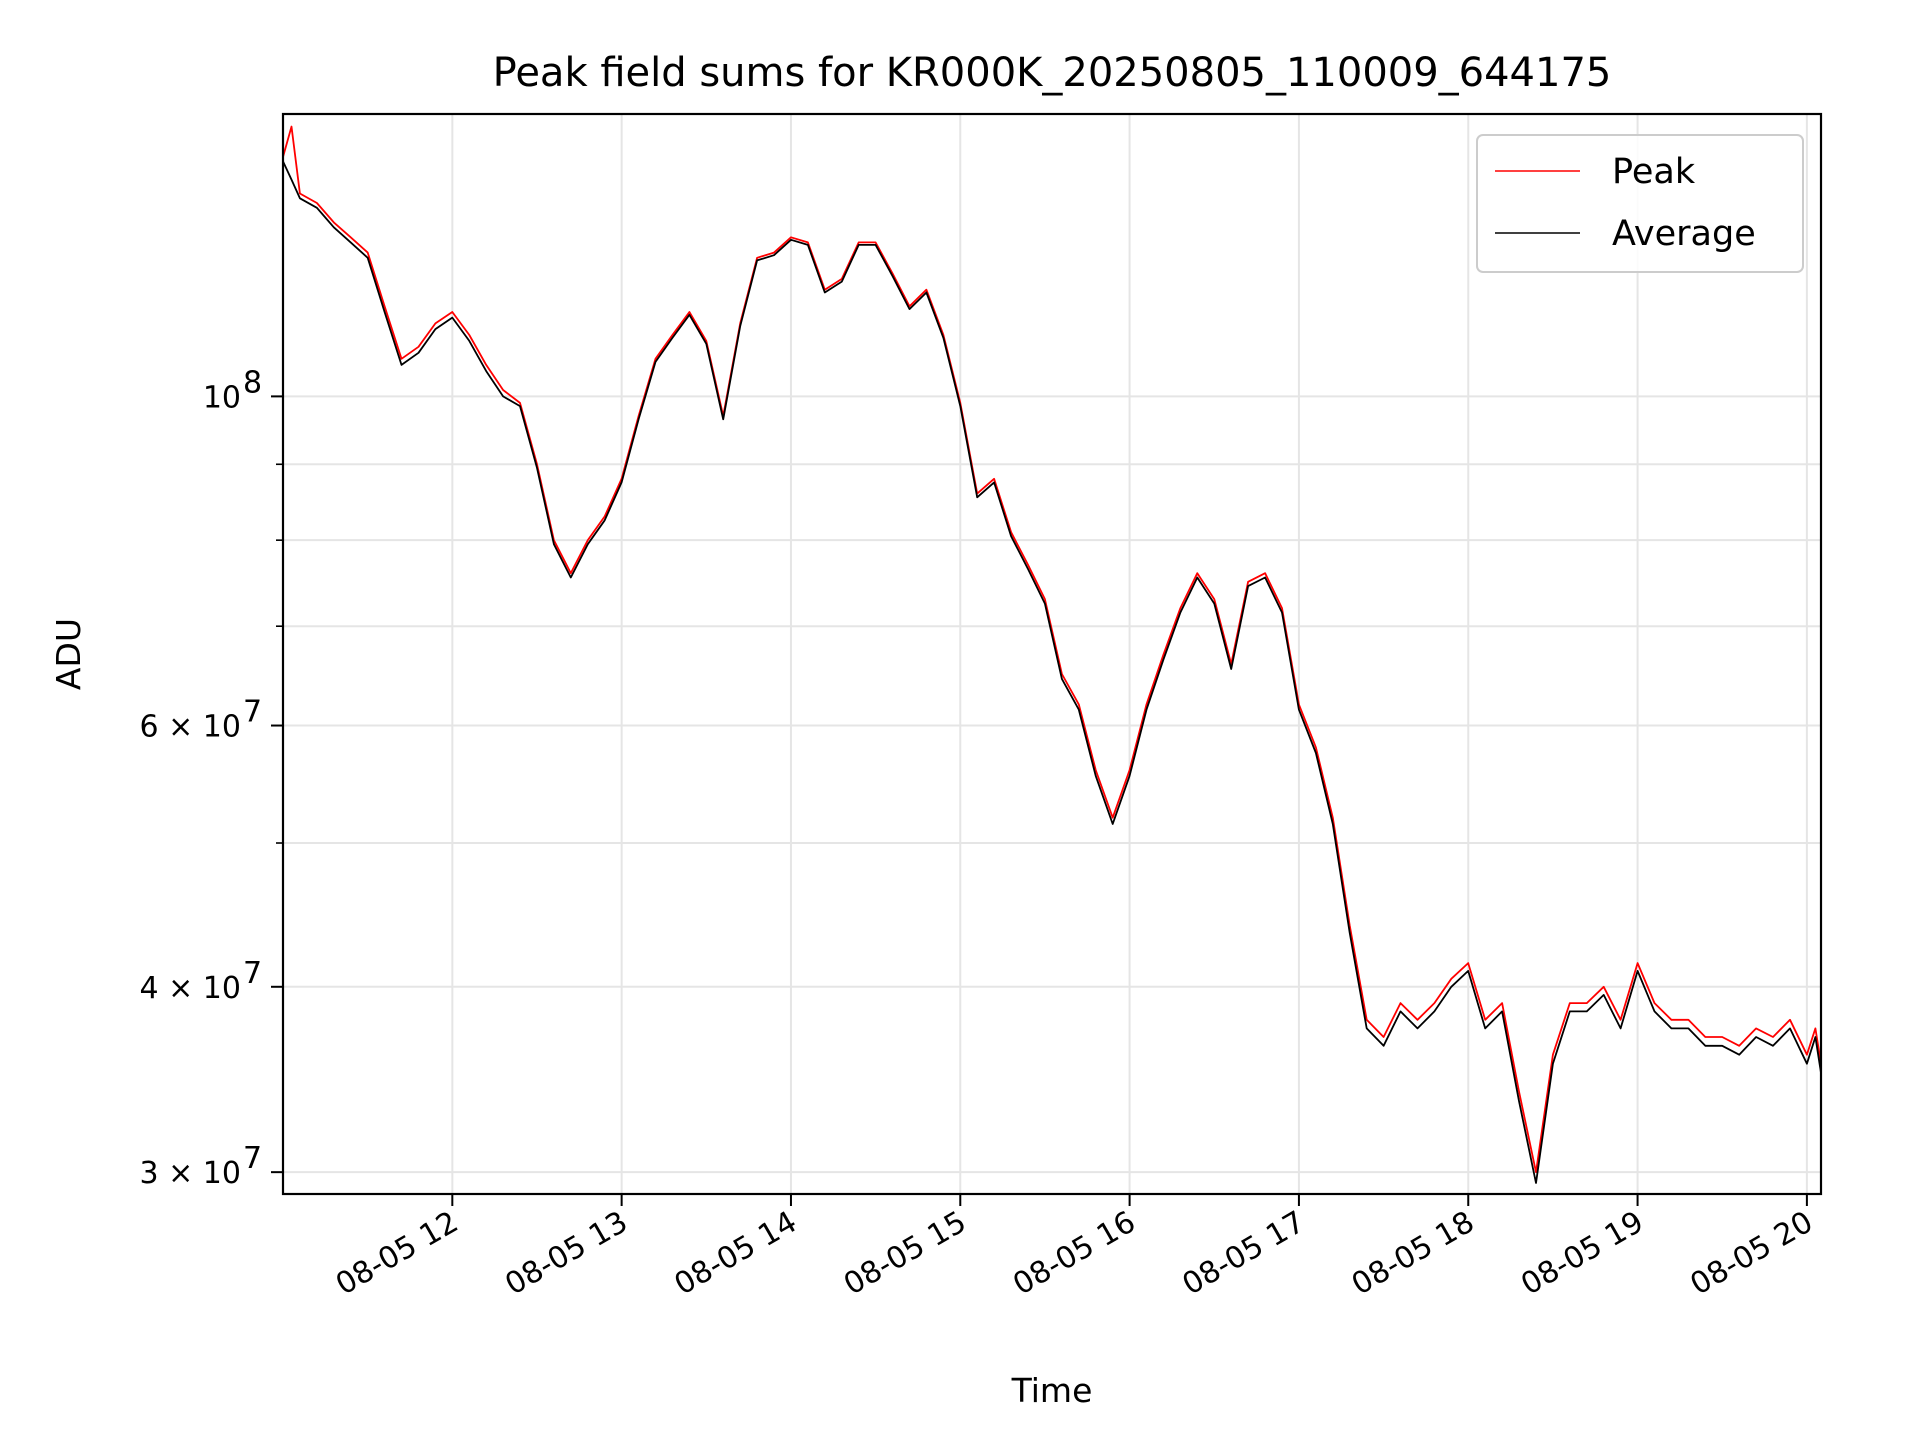 The width and height of the screenshot is (1920, 1440). Describe the element at coordinates (190, 727) in the screenshot. I see `y-tick-label: 6 × 10` at that location.